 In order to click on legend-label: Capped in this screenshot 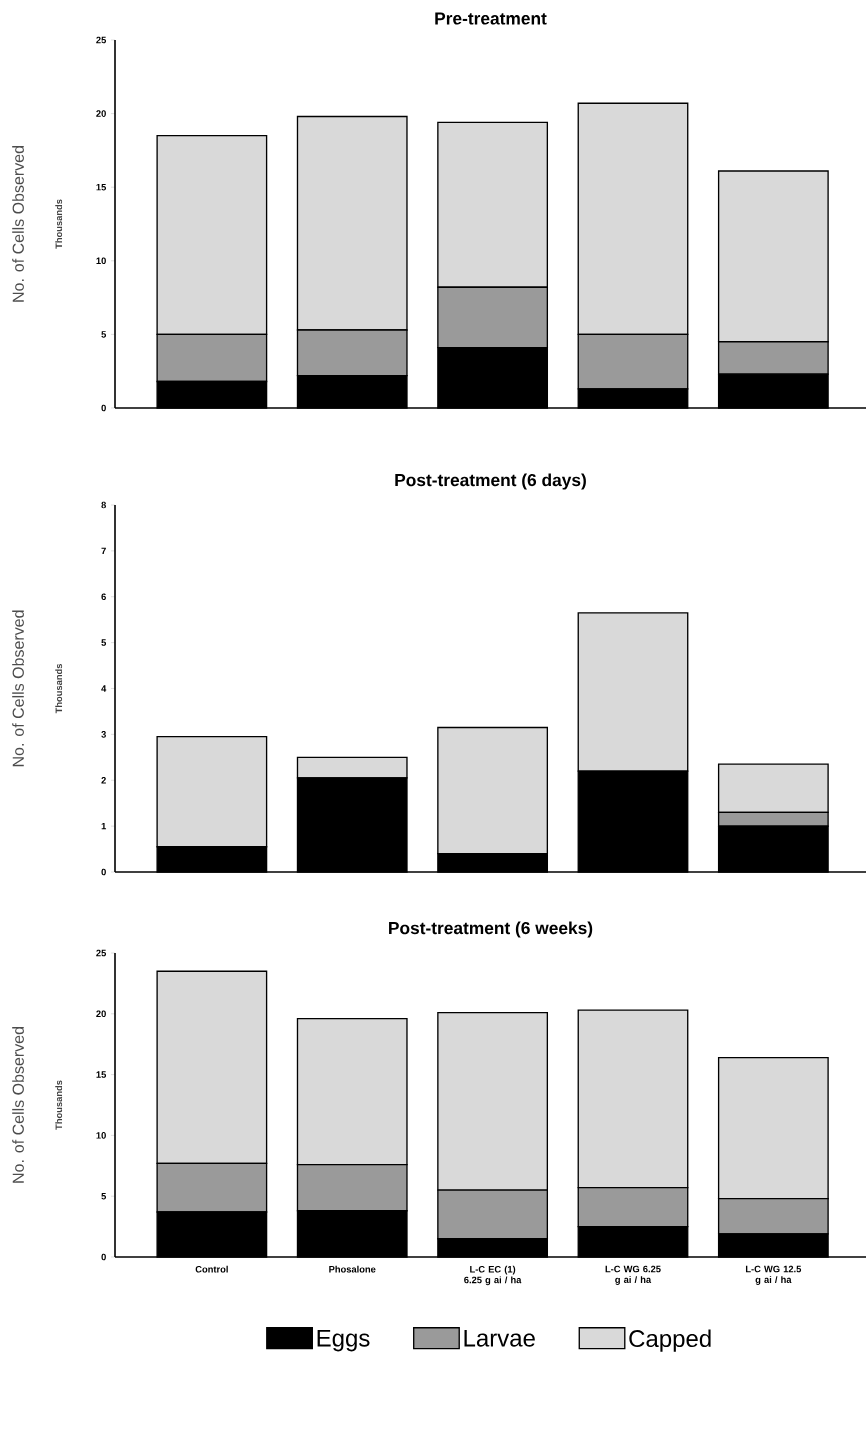, I will do `click(670, 1340)`.